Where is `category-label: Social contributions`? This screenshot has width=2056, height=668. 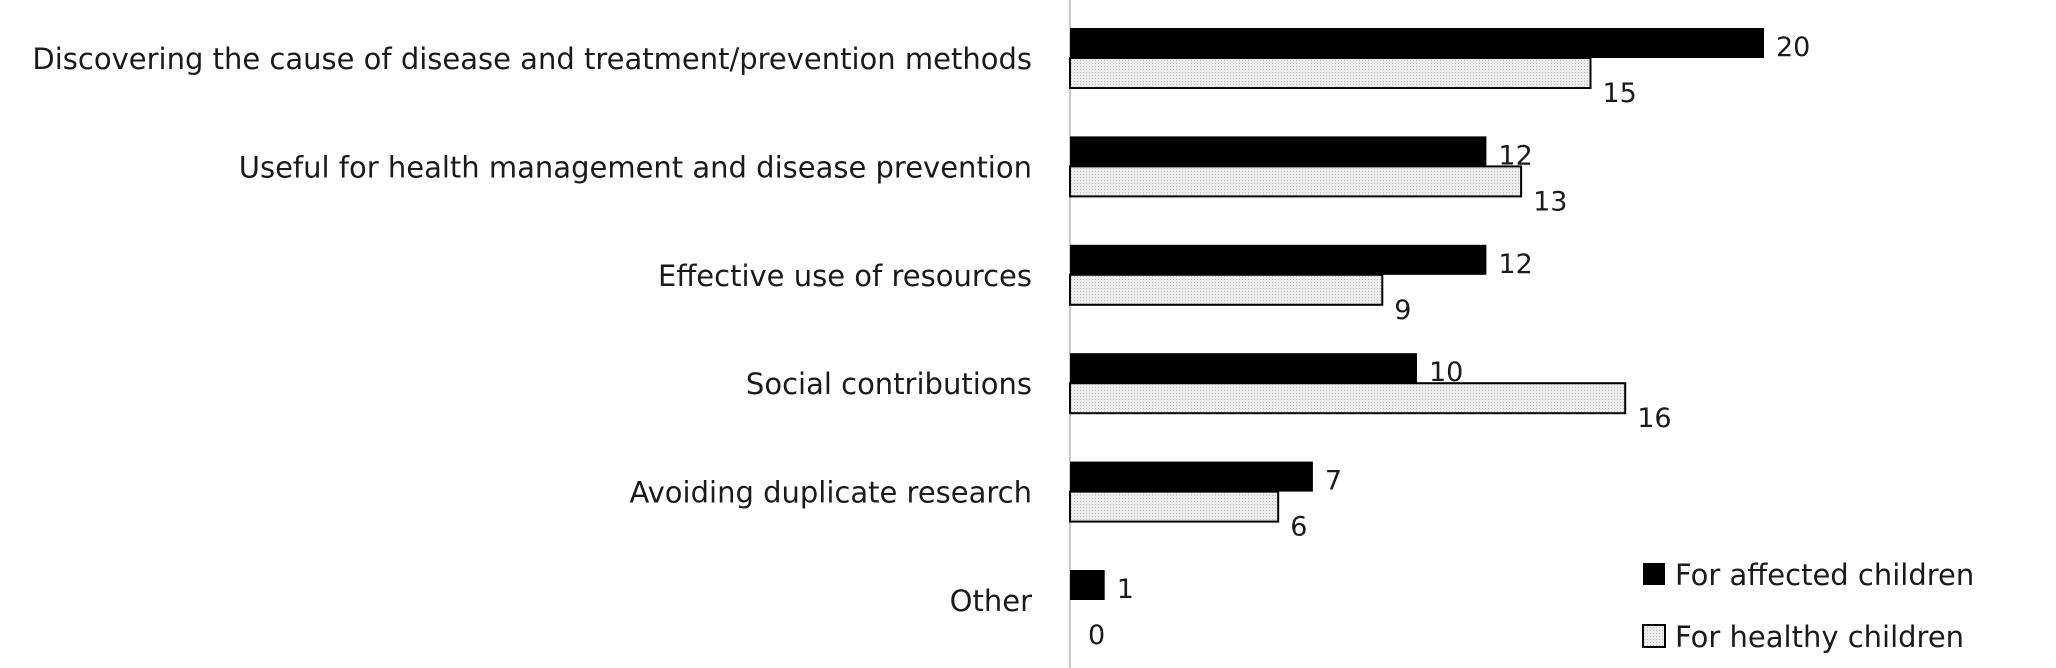 category-label: Social contributions is located at coordinates (889, 384).